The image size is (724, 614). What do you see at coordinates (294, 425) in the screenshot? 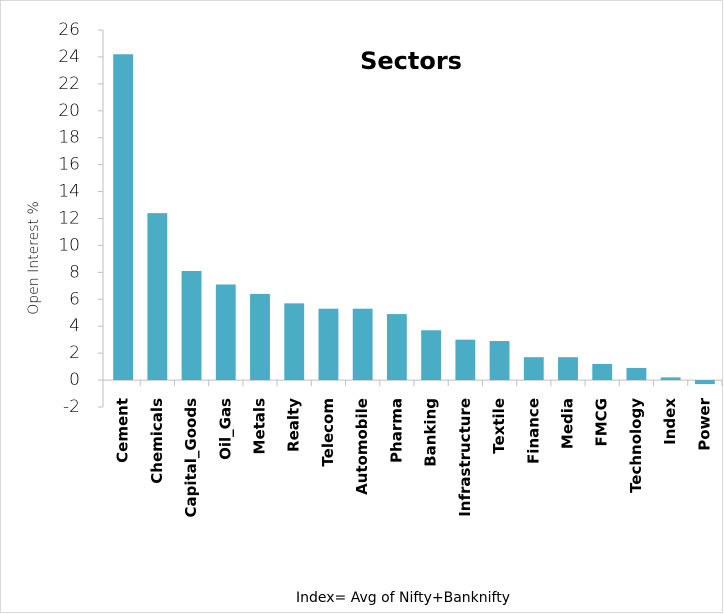
I see `x-tick-label: Realty` at bounding box center [294, 425].